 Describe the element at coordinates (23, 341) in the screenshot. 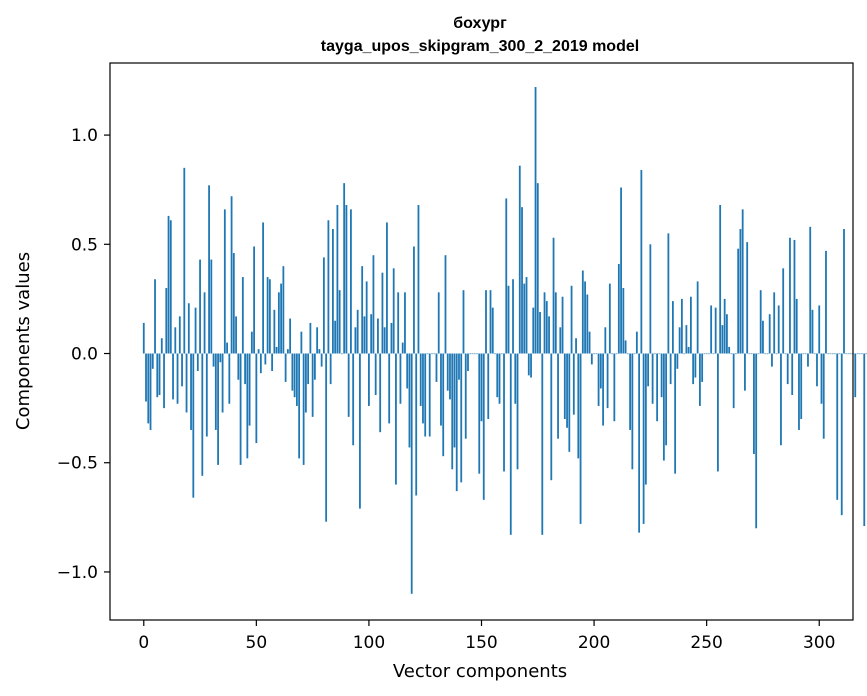

I see `y-axis-label: Components values` at that location.